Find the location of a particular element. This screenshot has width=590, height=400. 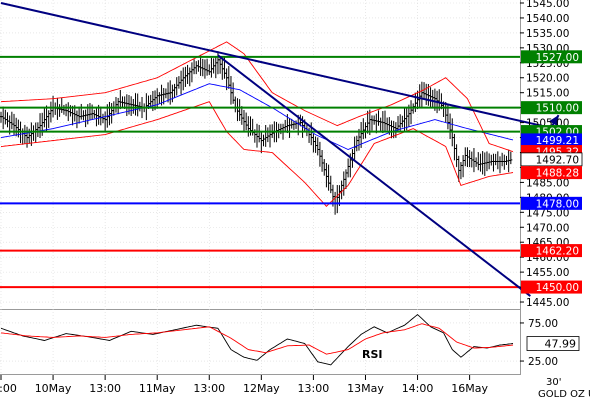

rsi-last-box is located at coordinates (553, 343).